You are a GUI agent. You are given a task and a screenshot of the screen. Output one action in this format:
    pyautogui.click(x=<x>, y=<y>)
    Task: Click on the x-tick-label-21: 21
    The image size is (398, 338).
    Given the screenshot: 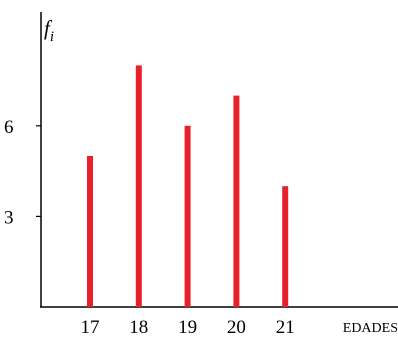 What is the action you would take?
    pyautogui.click(x=285, y=327)
    